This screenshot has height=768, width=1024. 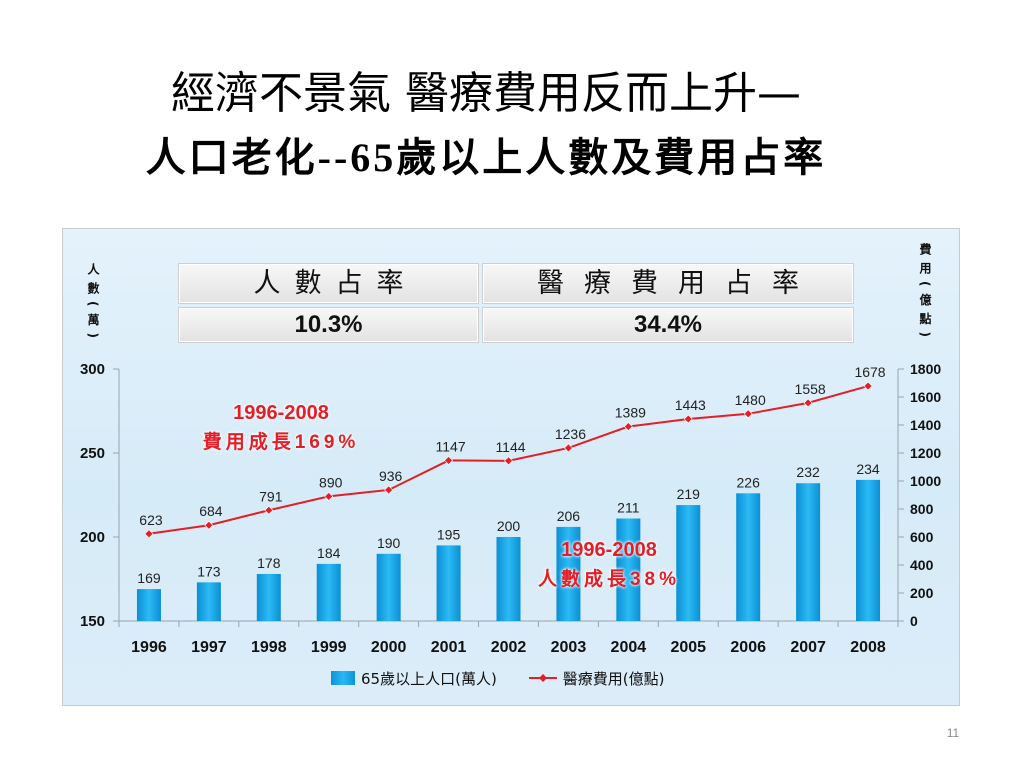 I want to click on y-right-tick-label: 200, so click(x=922, y=593).